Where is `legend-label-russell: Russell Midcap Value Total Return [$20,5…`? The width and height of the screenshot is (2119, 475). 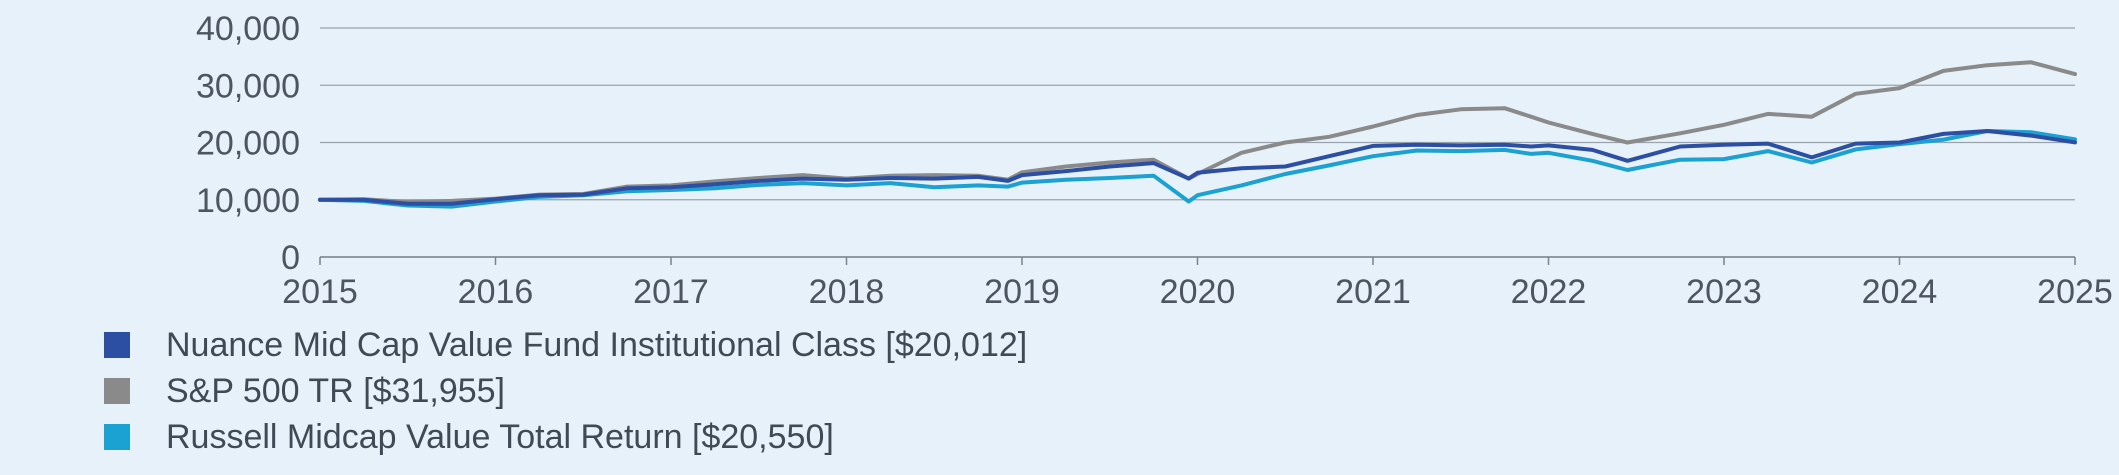 legend-label-russell: Russell Midcap Value Total Return [$20,5… is located at coordinates (500, 436).